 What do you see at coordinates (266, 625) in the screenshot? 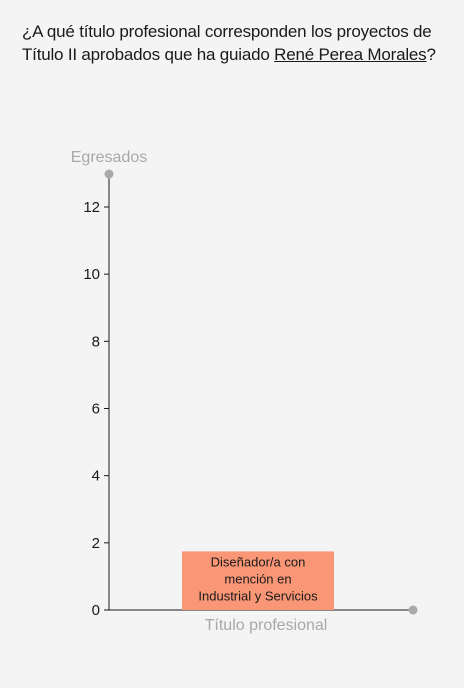
I see `x-axis-title: Título profesional` at bounding box center [266, 625].